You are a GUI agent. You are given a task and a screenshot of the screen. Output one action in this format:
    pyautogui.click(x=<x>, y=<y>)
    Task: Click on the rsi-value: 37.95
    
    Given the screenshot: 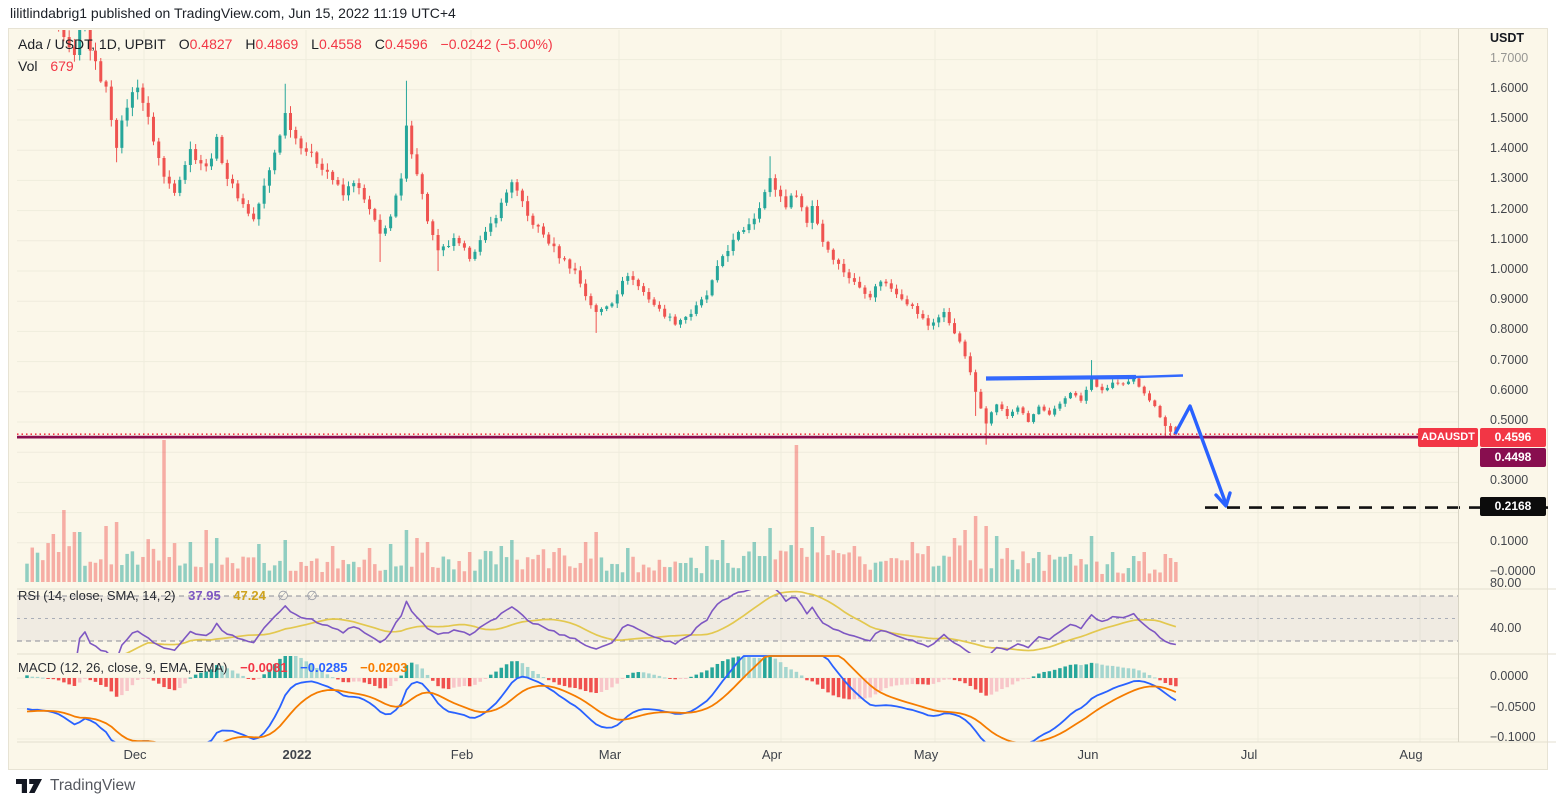 What is the action you would take?
    pyautogui.click(x=204, y=595)
    